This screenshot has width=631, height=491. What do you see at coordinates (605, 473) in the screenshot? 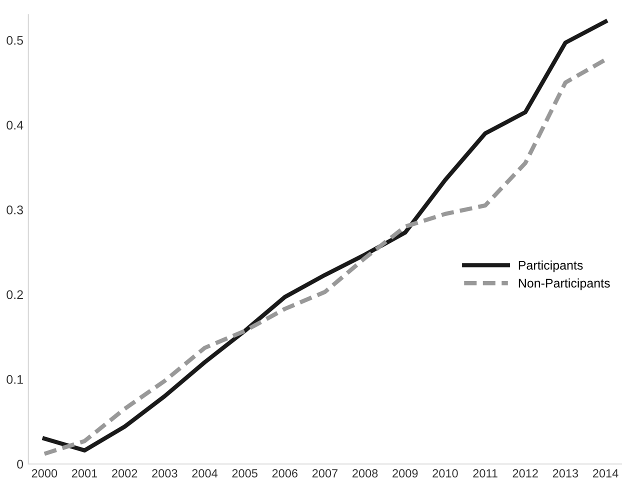
I see `x-tick-label: 2014` at bounding box center [605, 473].